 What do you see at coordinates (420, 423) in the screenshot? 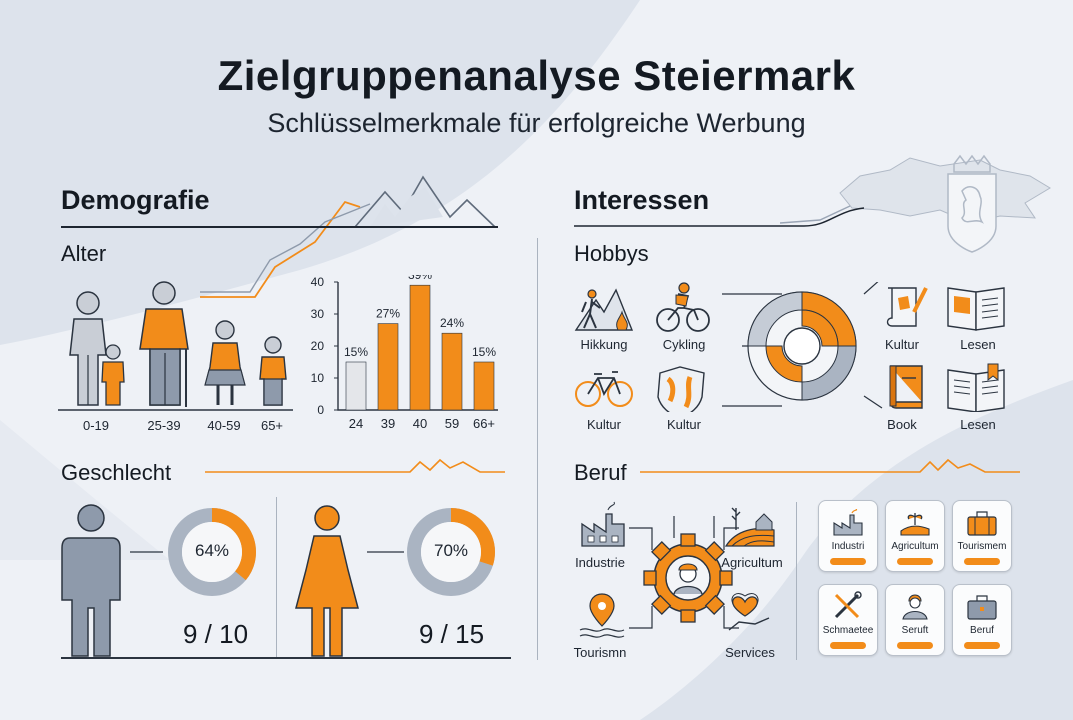
I see `x-category-label: 40` at bounding box center [420, 423].